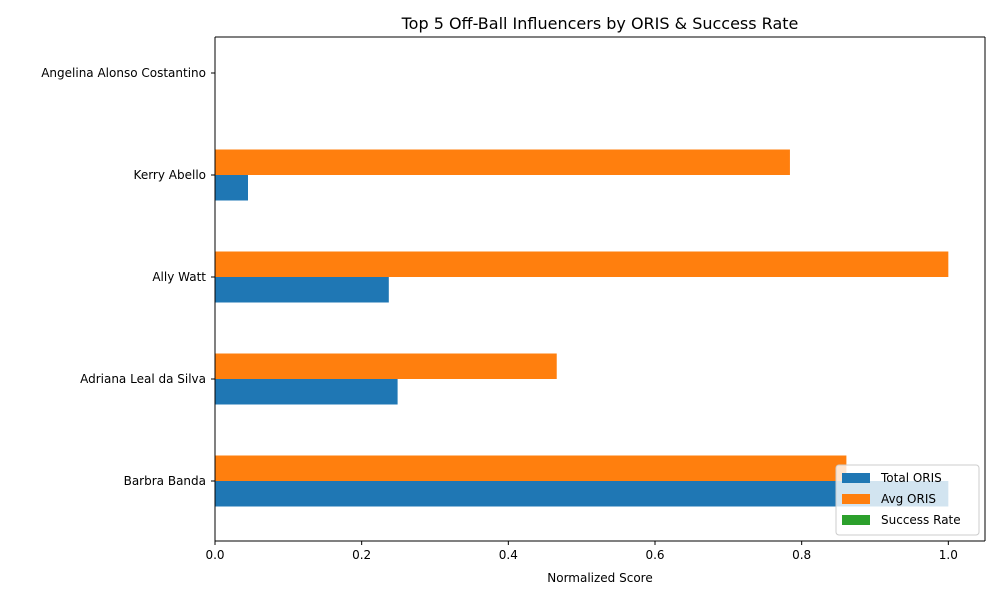 The image size is (1000, 600). I want to click on legend-label-total-oris: Total ORIS, so click(911, 478).